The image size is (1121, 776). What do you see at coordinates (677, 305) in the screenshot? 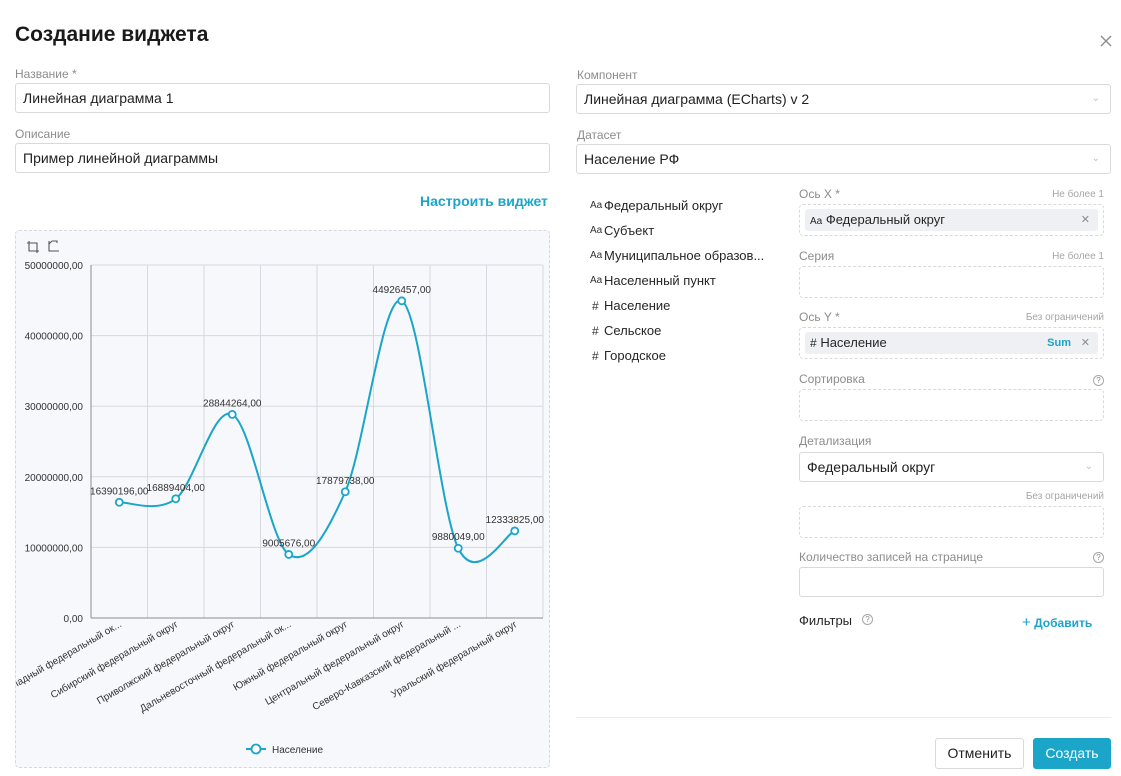
I see `field-item: # Население` at bounding box center [677, 305].